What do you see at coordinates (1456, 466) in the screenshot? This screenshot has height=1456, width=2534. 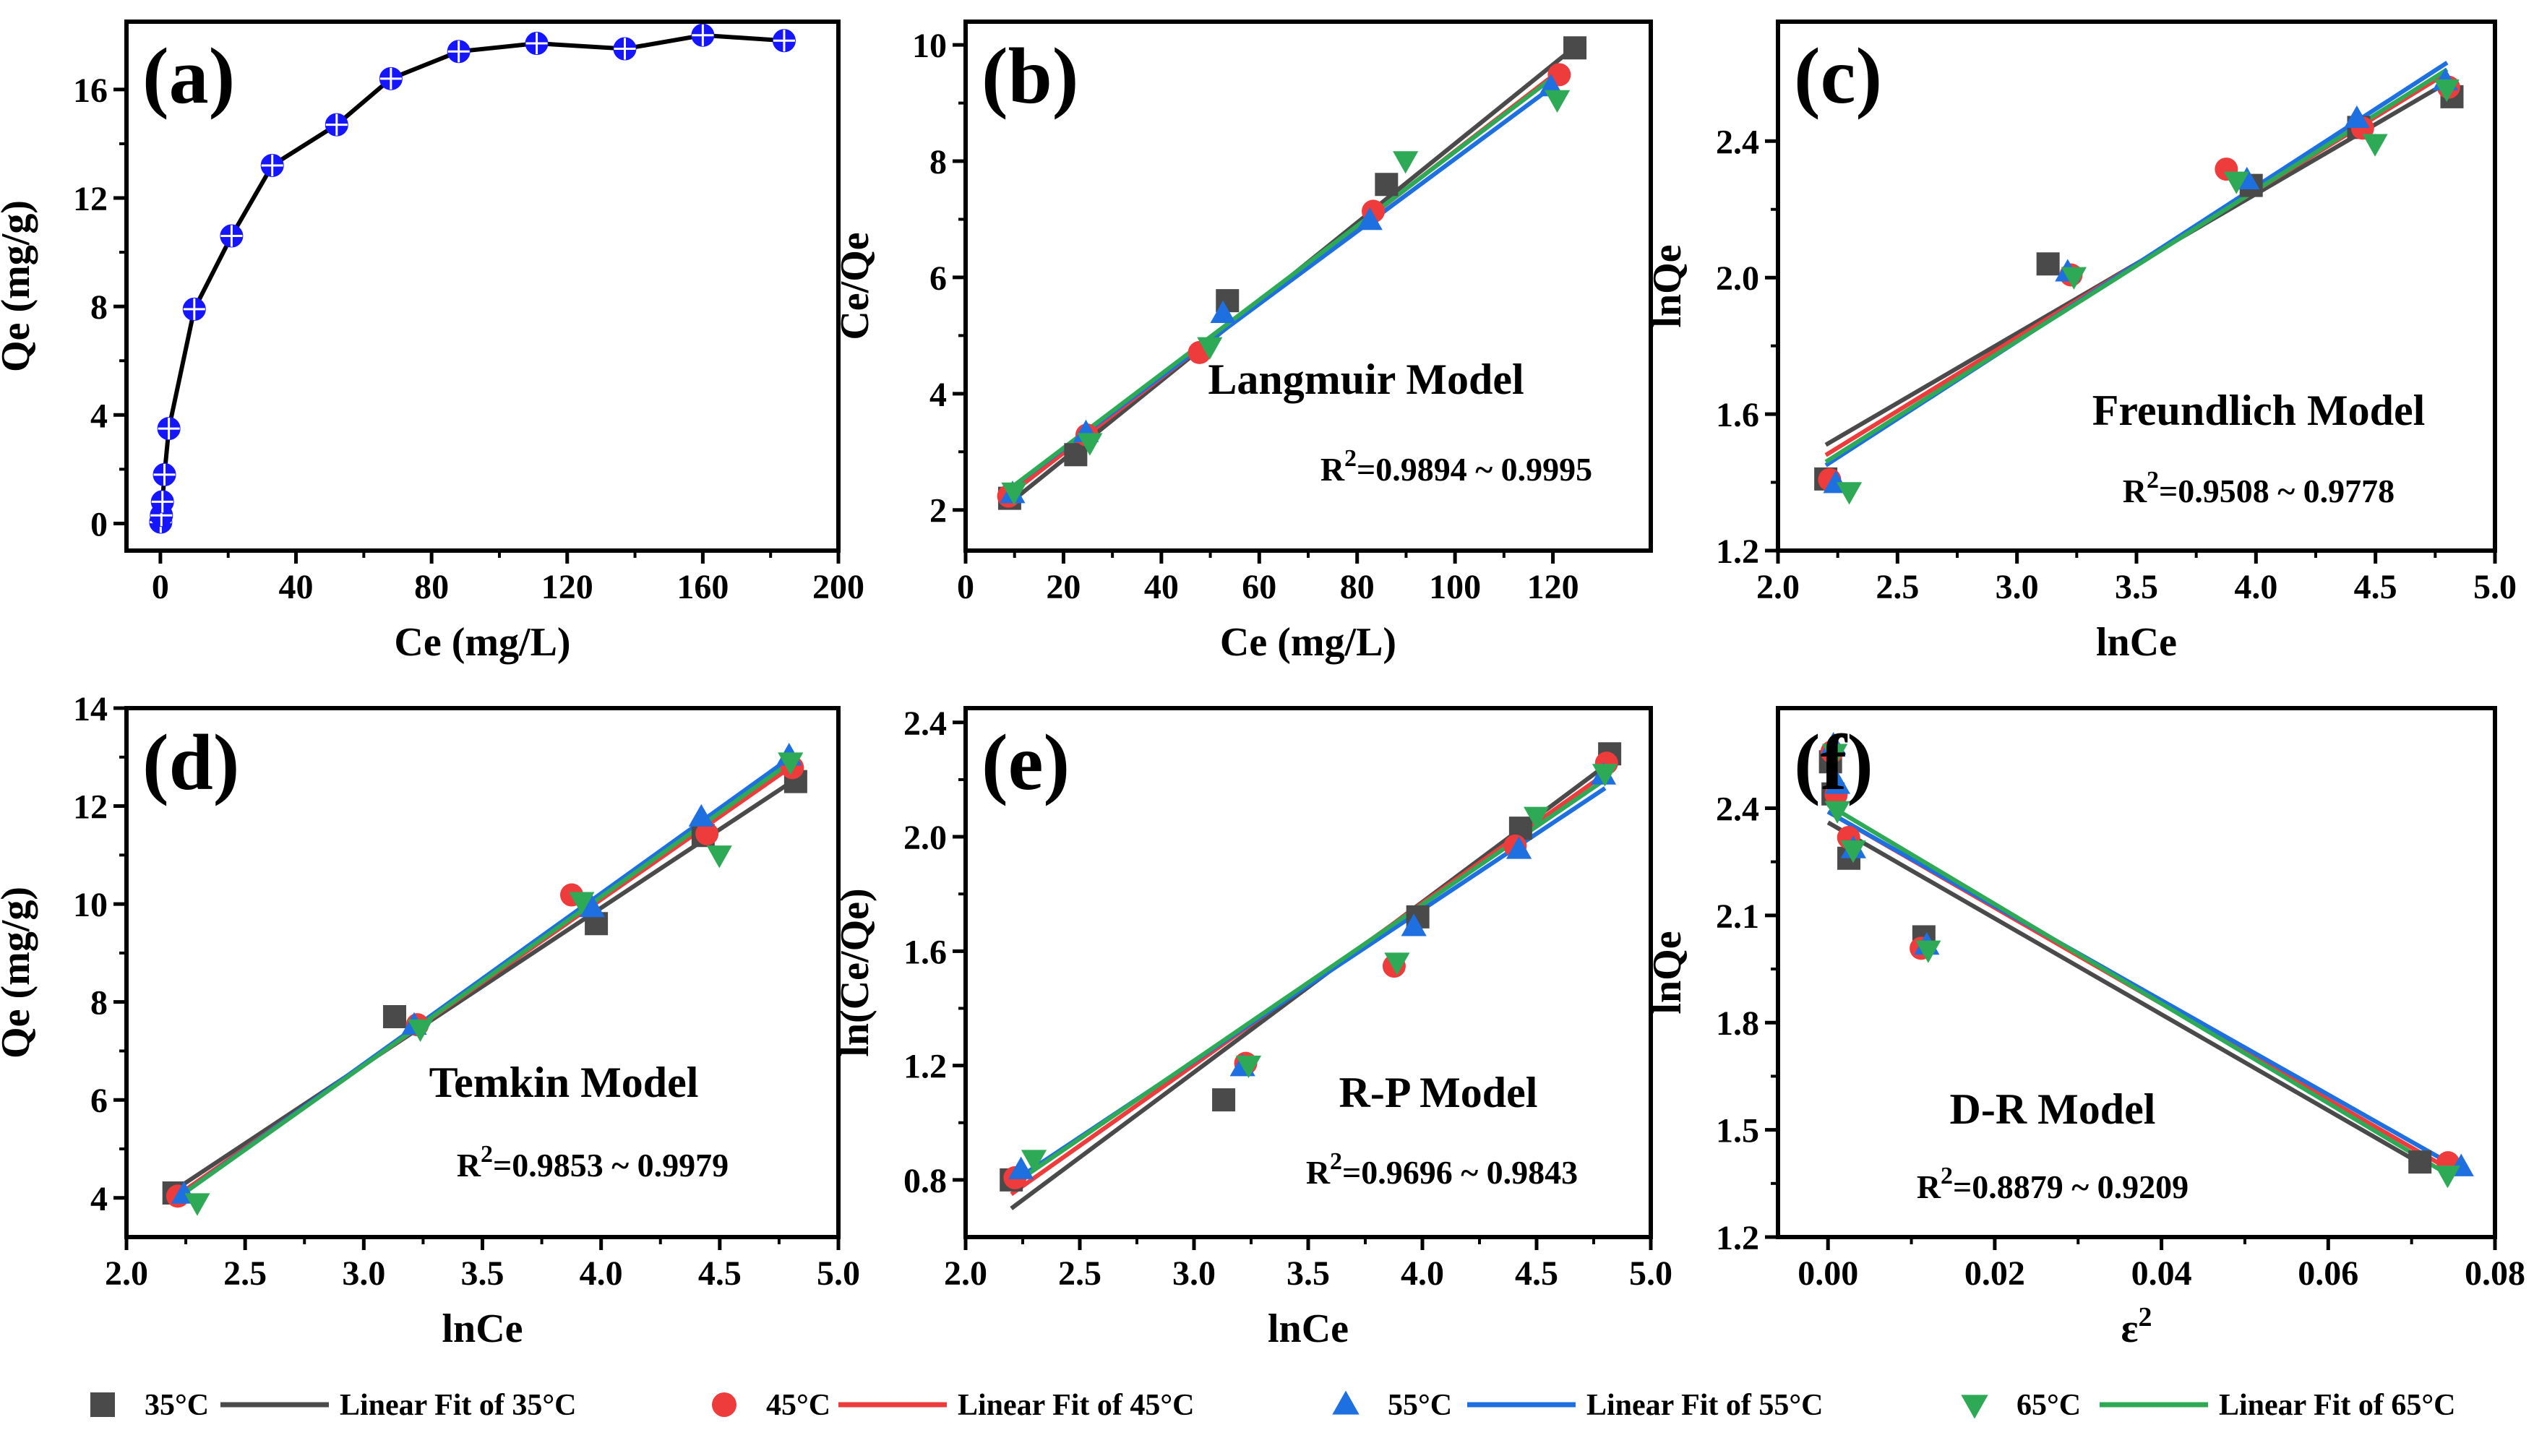 I see `r-squared: R2=0.9894 ~ 0.9995` at bounding box center [1456, 466].